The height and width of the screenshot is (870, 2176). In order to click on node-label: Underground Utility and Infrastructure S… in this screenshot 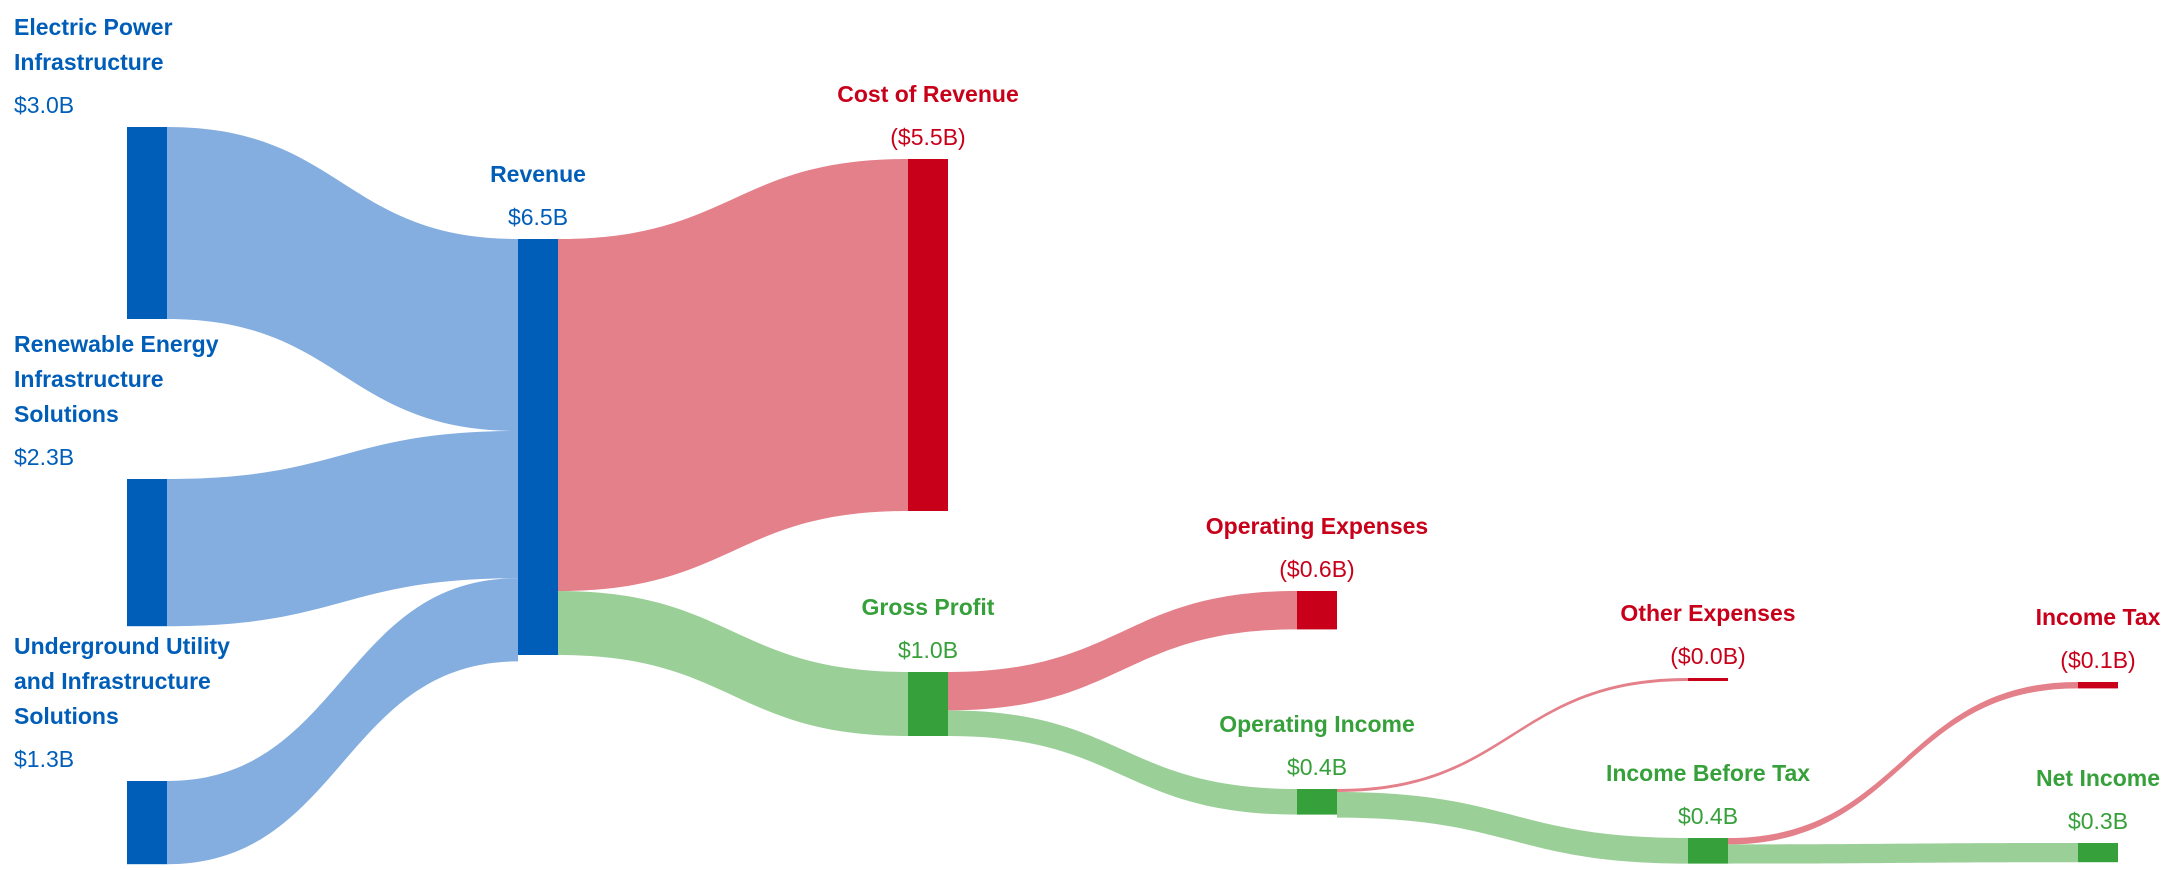, I will do `click(134, 703)`.